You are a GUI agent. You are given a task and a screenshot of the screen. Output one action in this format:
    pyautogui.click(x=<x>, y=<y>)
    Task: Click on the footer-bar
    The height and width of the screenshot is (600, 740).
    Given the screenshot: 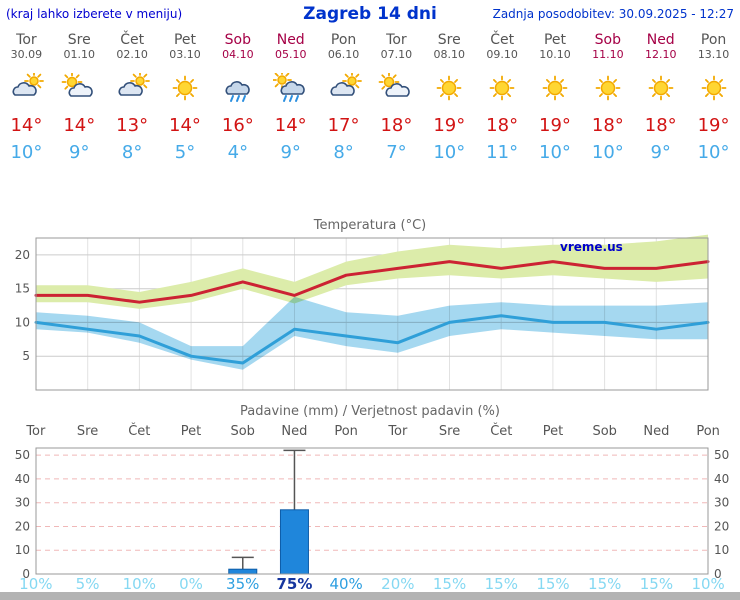 What is the action you would take?
    pyautogui.click(x=370, y=596)
    